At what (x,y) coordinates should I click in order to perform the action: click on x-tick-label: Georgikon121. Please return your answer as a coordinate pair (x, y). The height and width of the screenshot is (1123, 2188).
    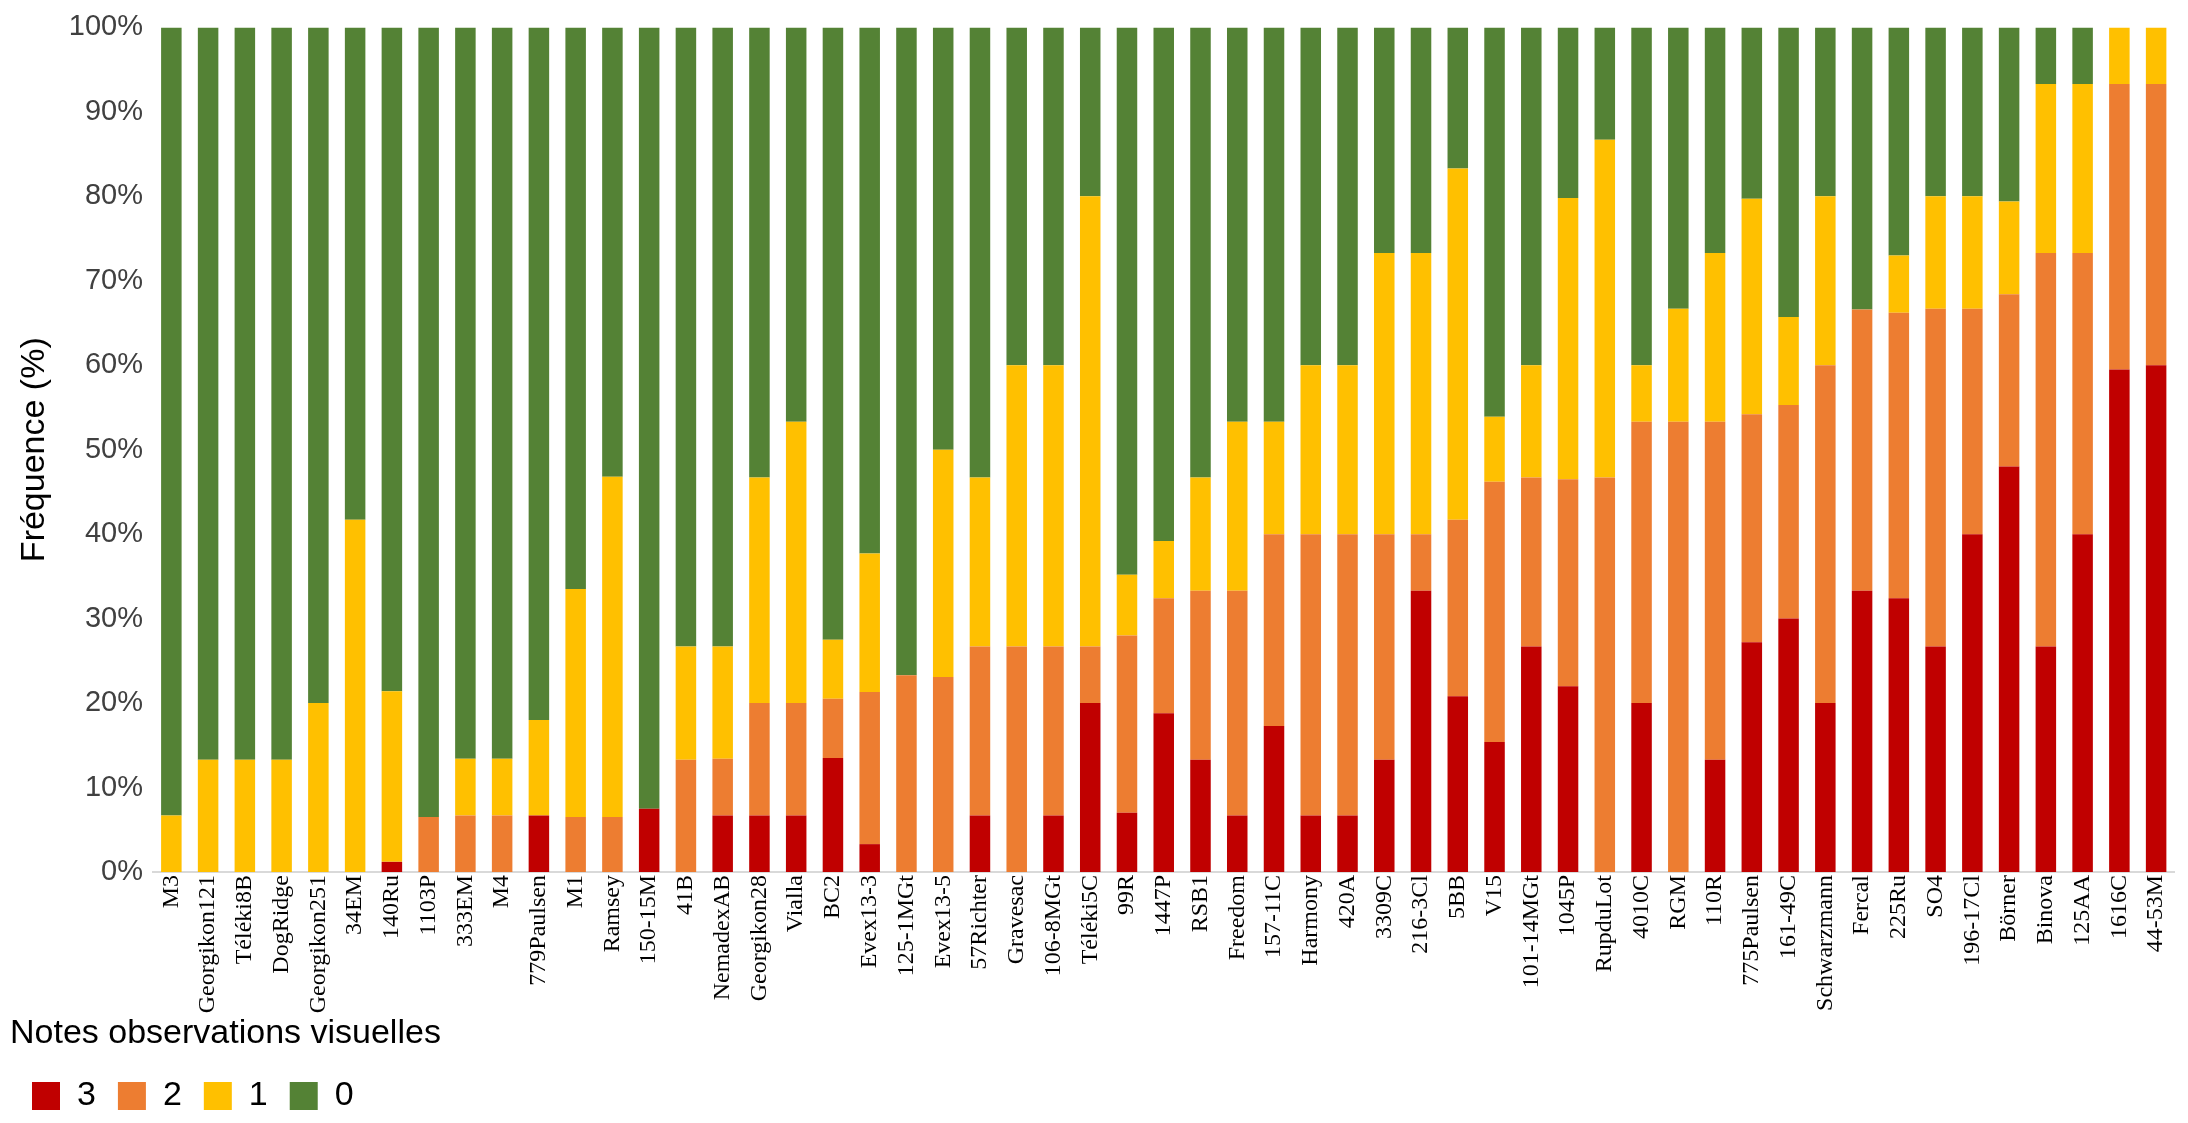
    Looking at the image, I should click on (206, 944).